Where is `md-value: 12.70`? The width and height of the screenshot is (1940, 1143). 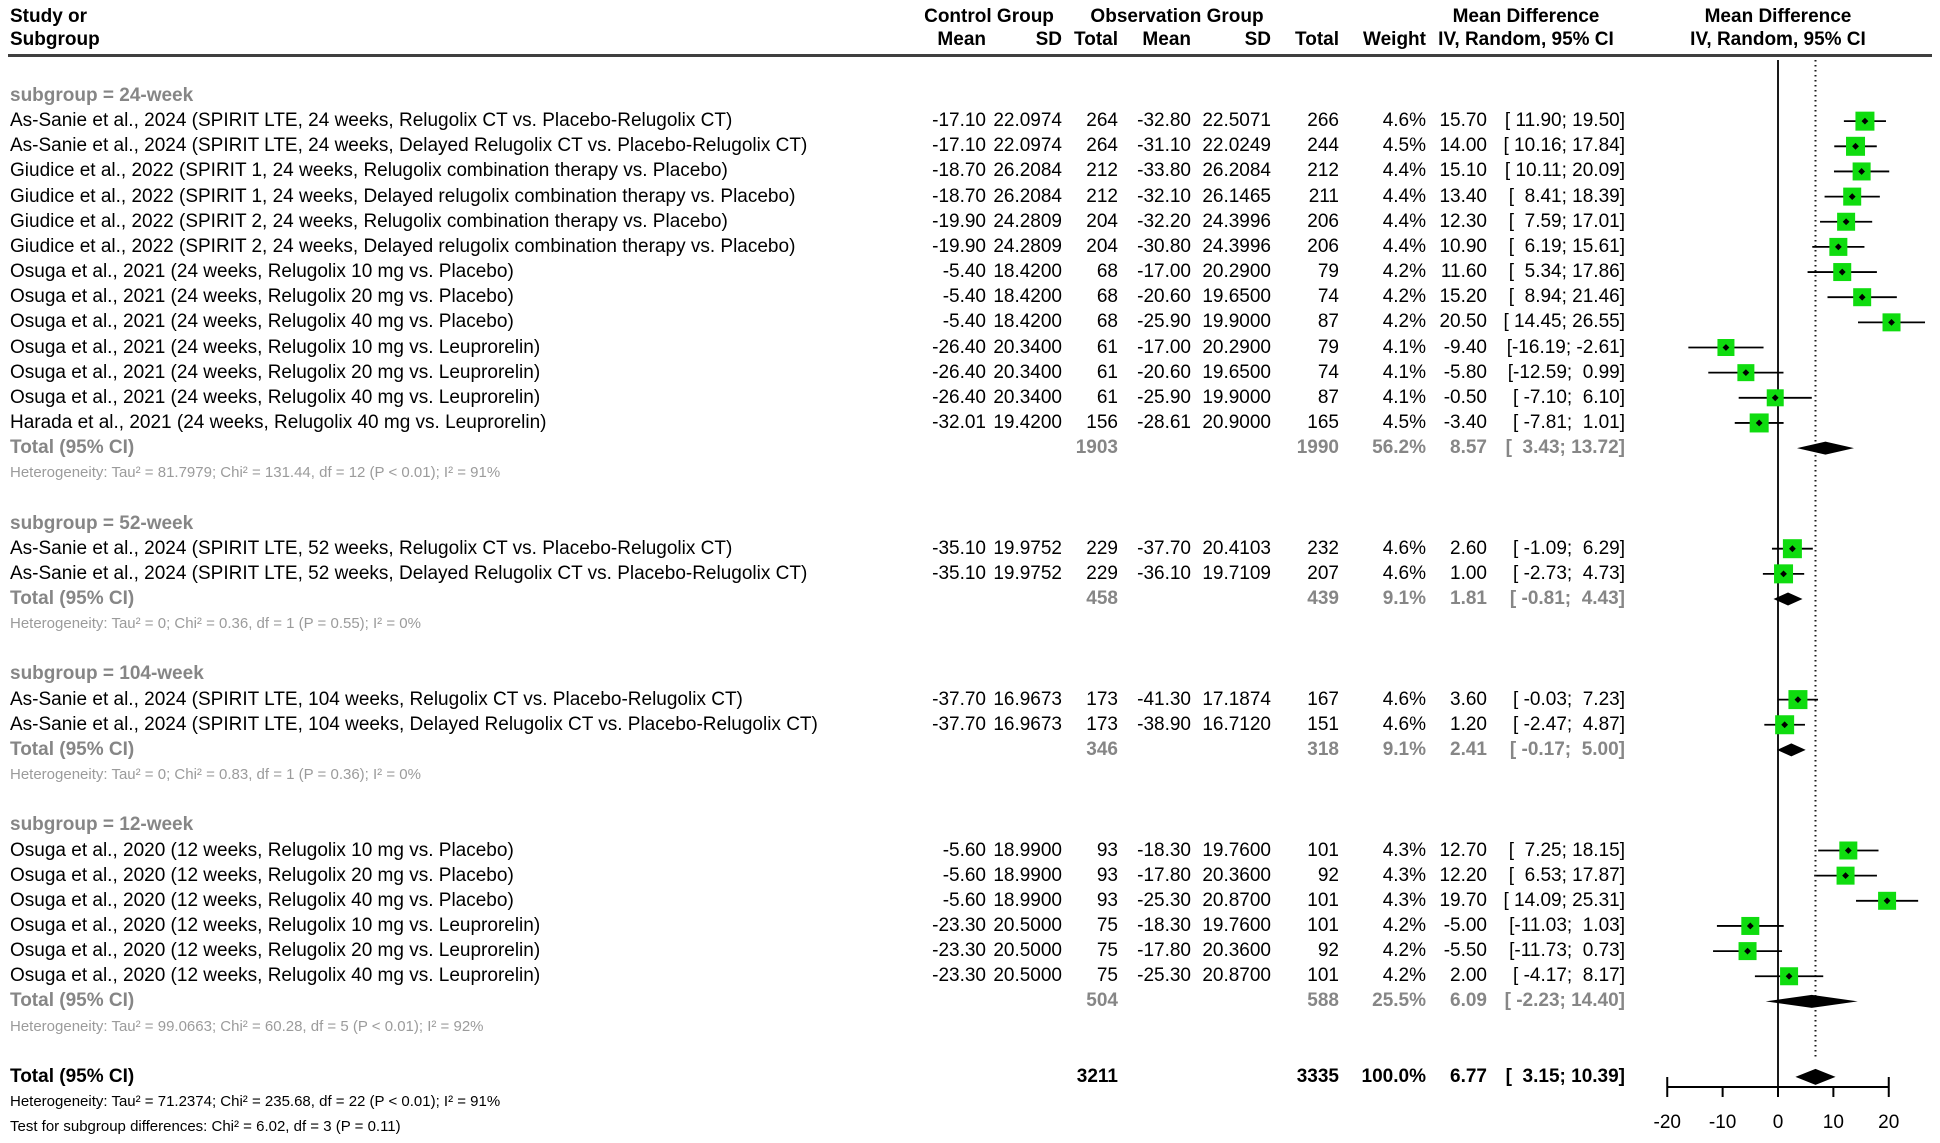 md-value: 12.70 is located at coordinates (1463, 850).